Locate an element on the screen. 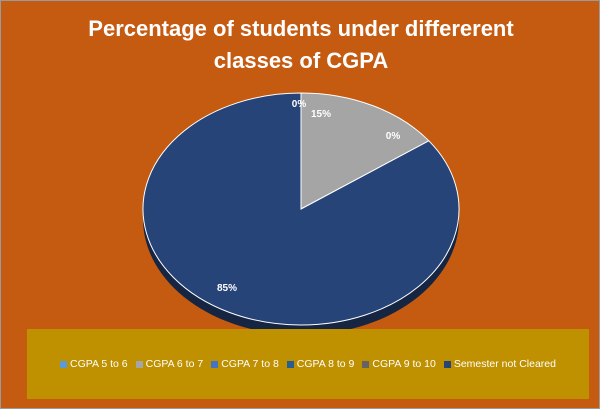 The height and width of the screenshot is (410, 600). legend-item-5: Semester not Cleared is located at coordinates (499, 364).